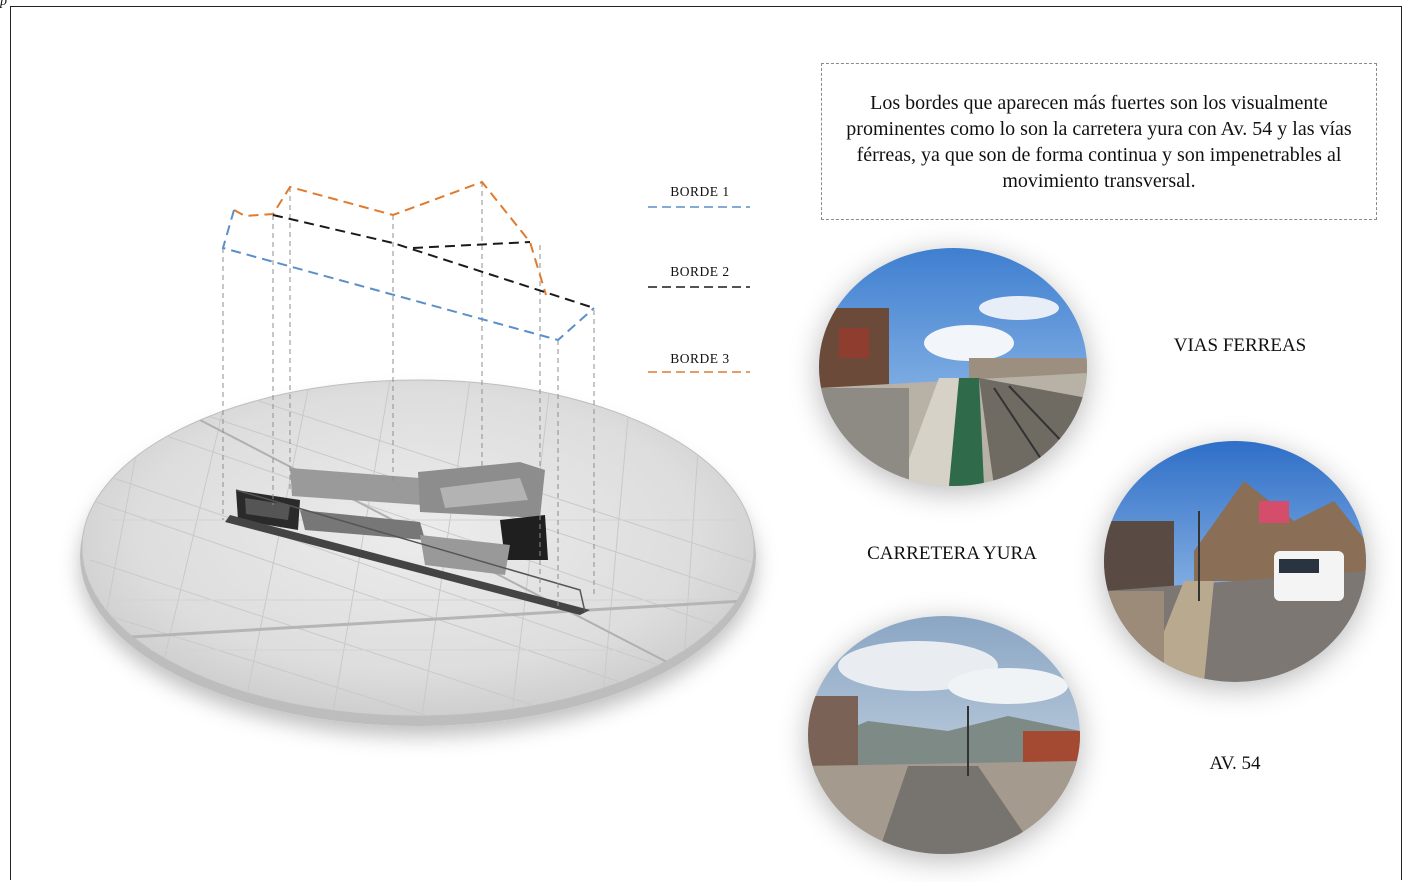 The height and width of the screenshot is (882, 1411). I want to click on site-blocks, so click(407, 538).